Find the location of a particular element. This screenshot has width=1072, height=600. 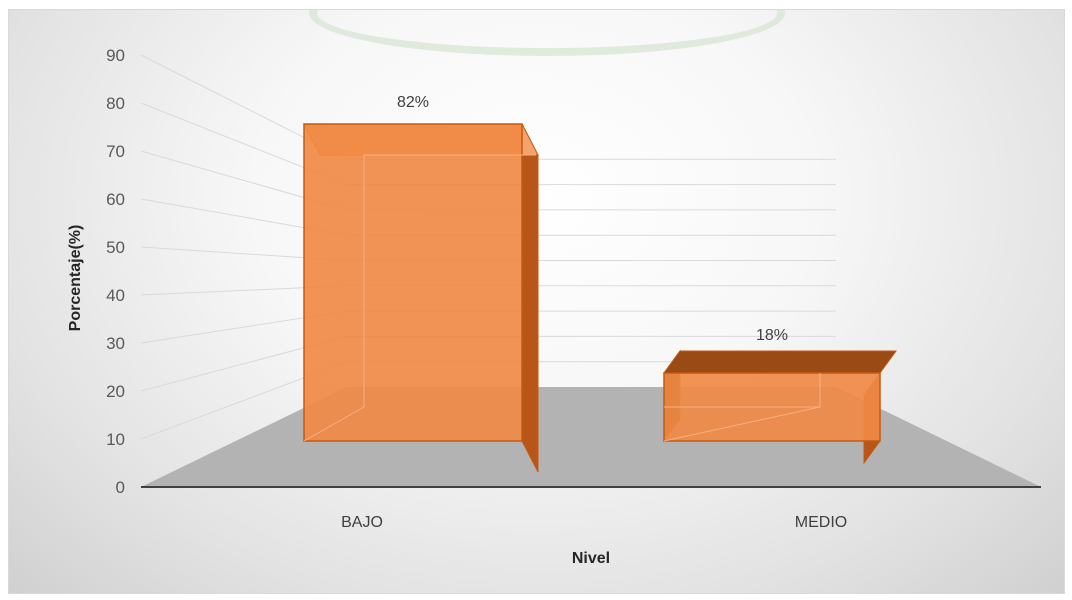

y-tick-label: 0 is located at coordinates (120, 487).